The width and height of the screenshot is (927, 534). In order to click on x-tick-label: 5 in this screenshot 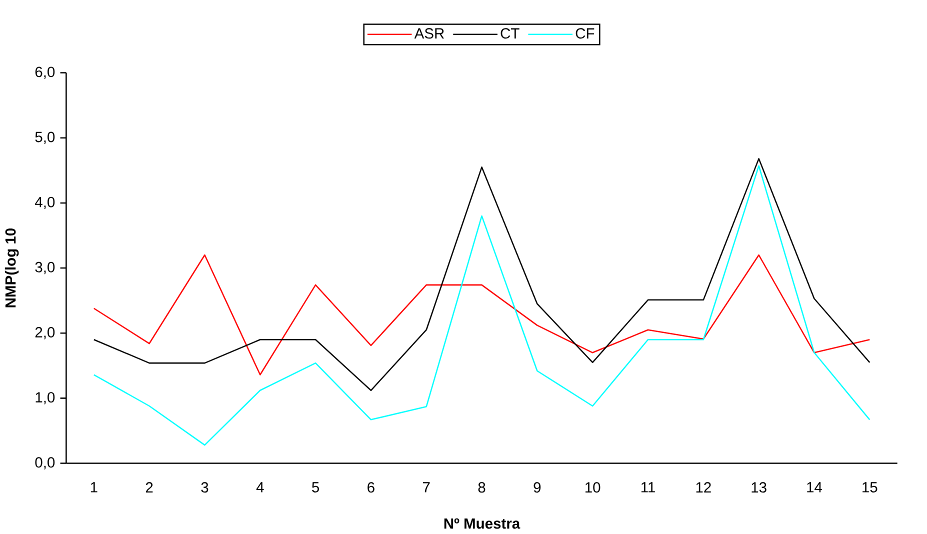, I will do `click(316, 487)`.